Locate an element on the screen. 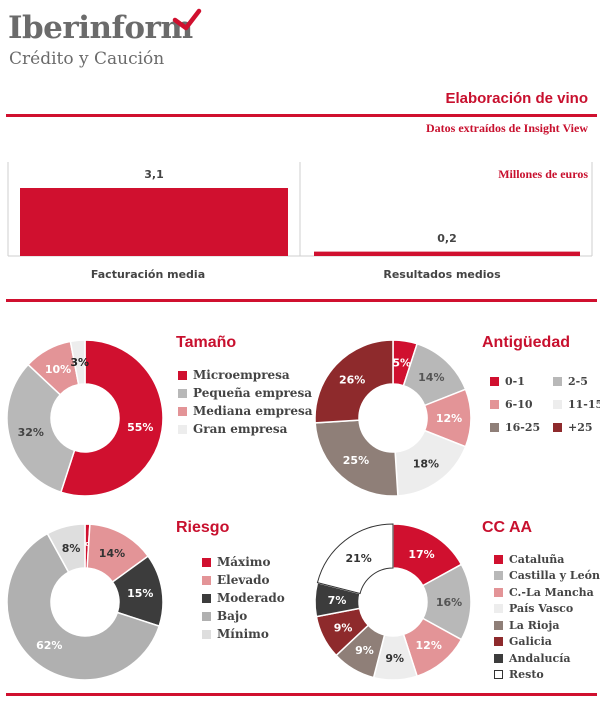 This screenshot has height=704, width=600. tamano-label-3: 3% is located at coordinates (79, 362).